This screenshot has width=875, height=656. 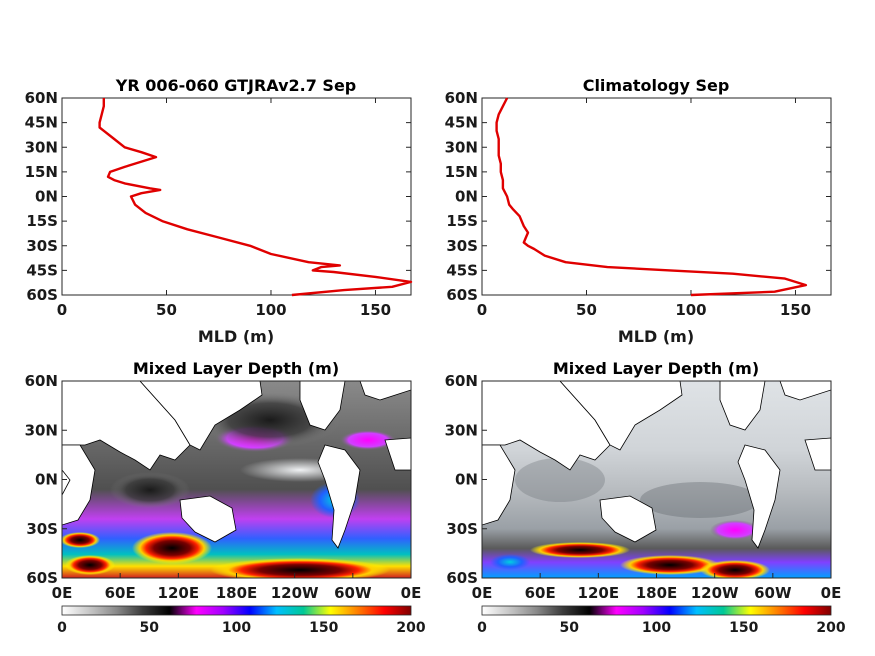 I want to click on map-1-y-ticks: 60N 30N 0N 30S 60S, so click(x=46, y=479).